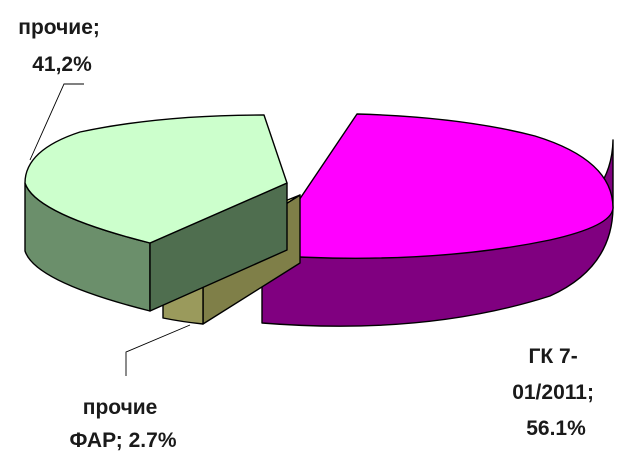 This screenshot has height=457, width=619. Describe the element at coordinates (552, 356) in the screenshot. I see `label-gk-line1: ГК 7-` at that location.